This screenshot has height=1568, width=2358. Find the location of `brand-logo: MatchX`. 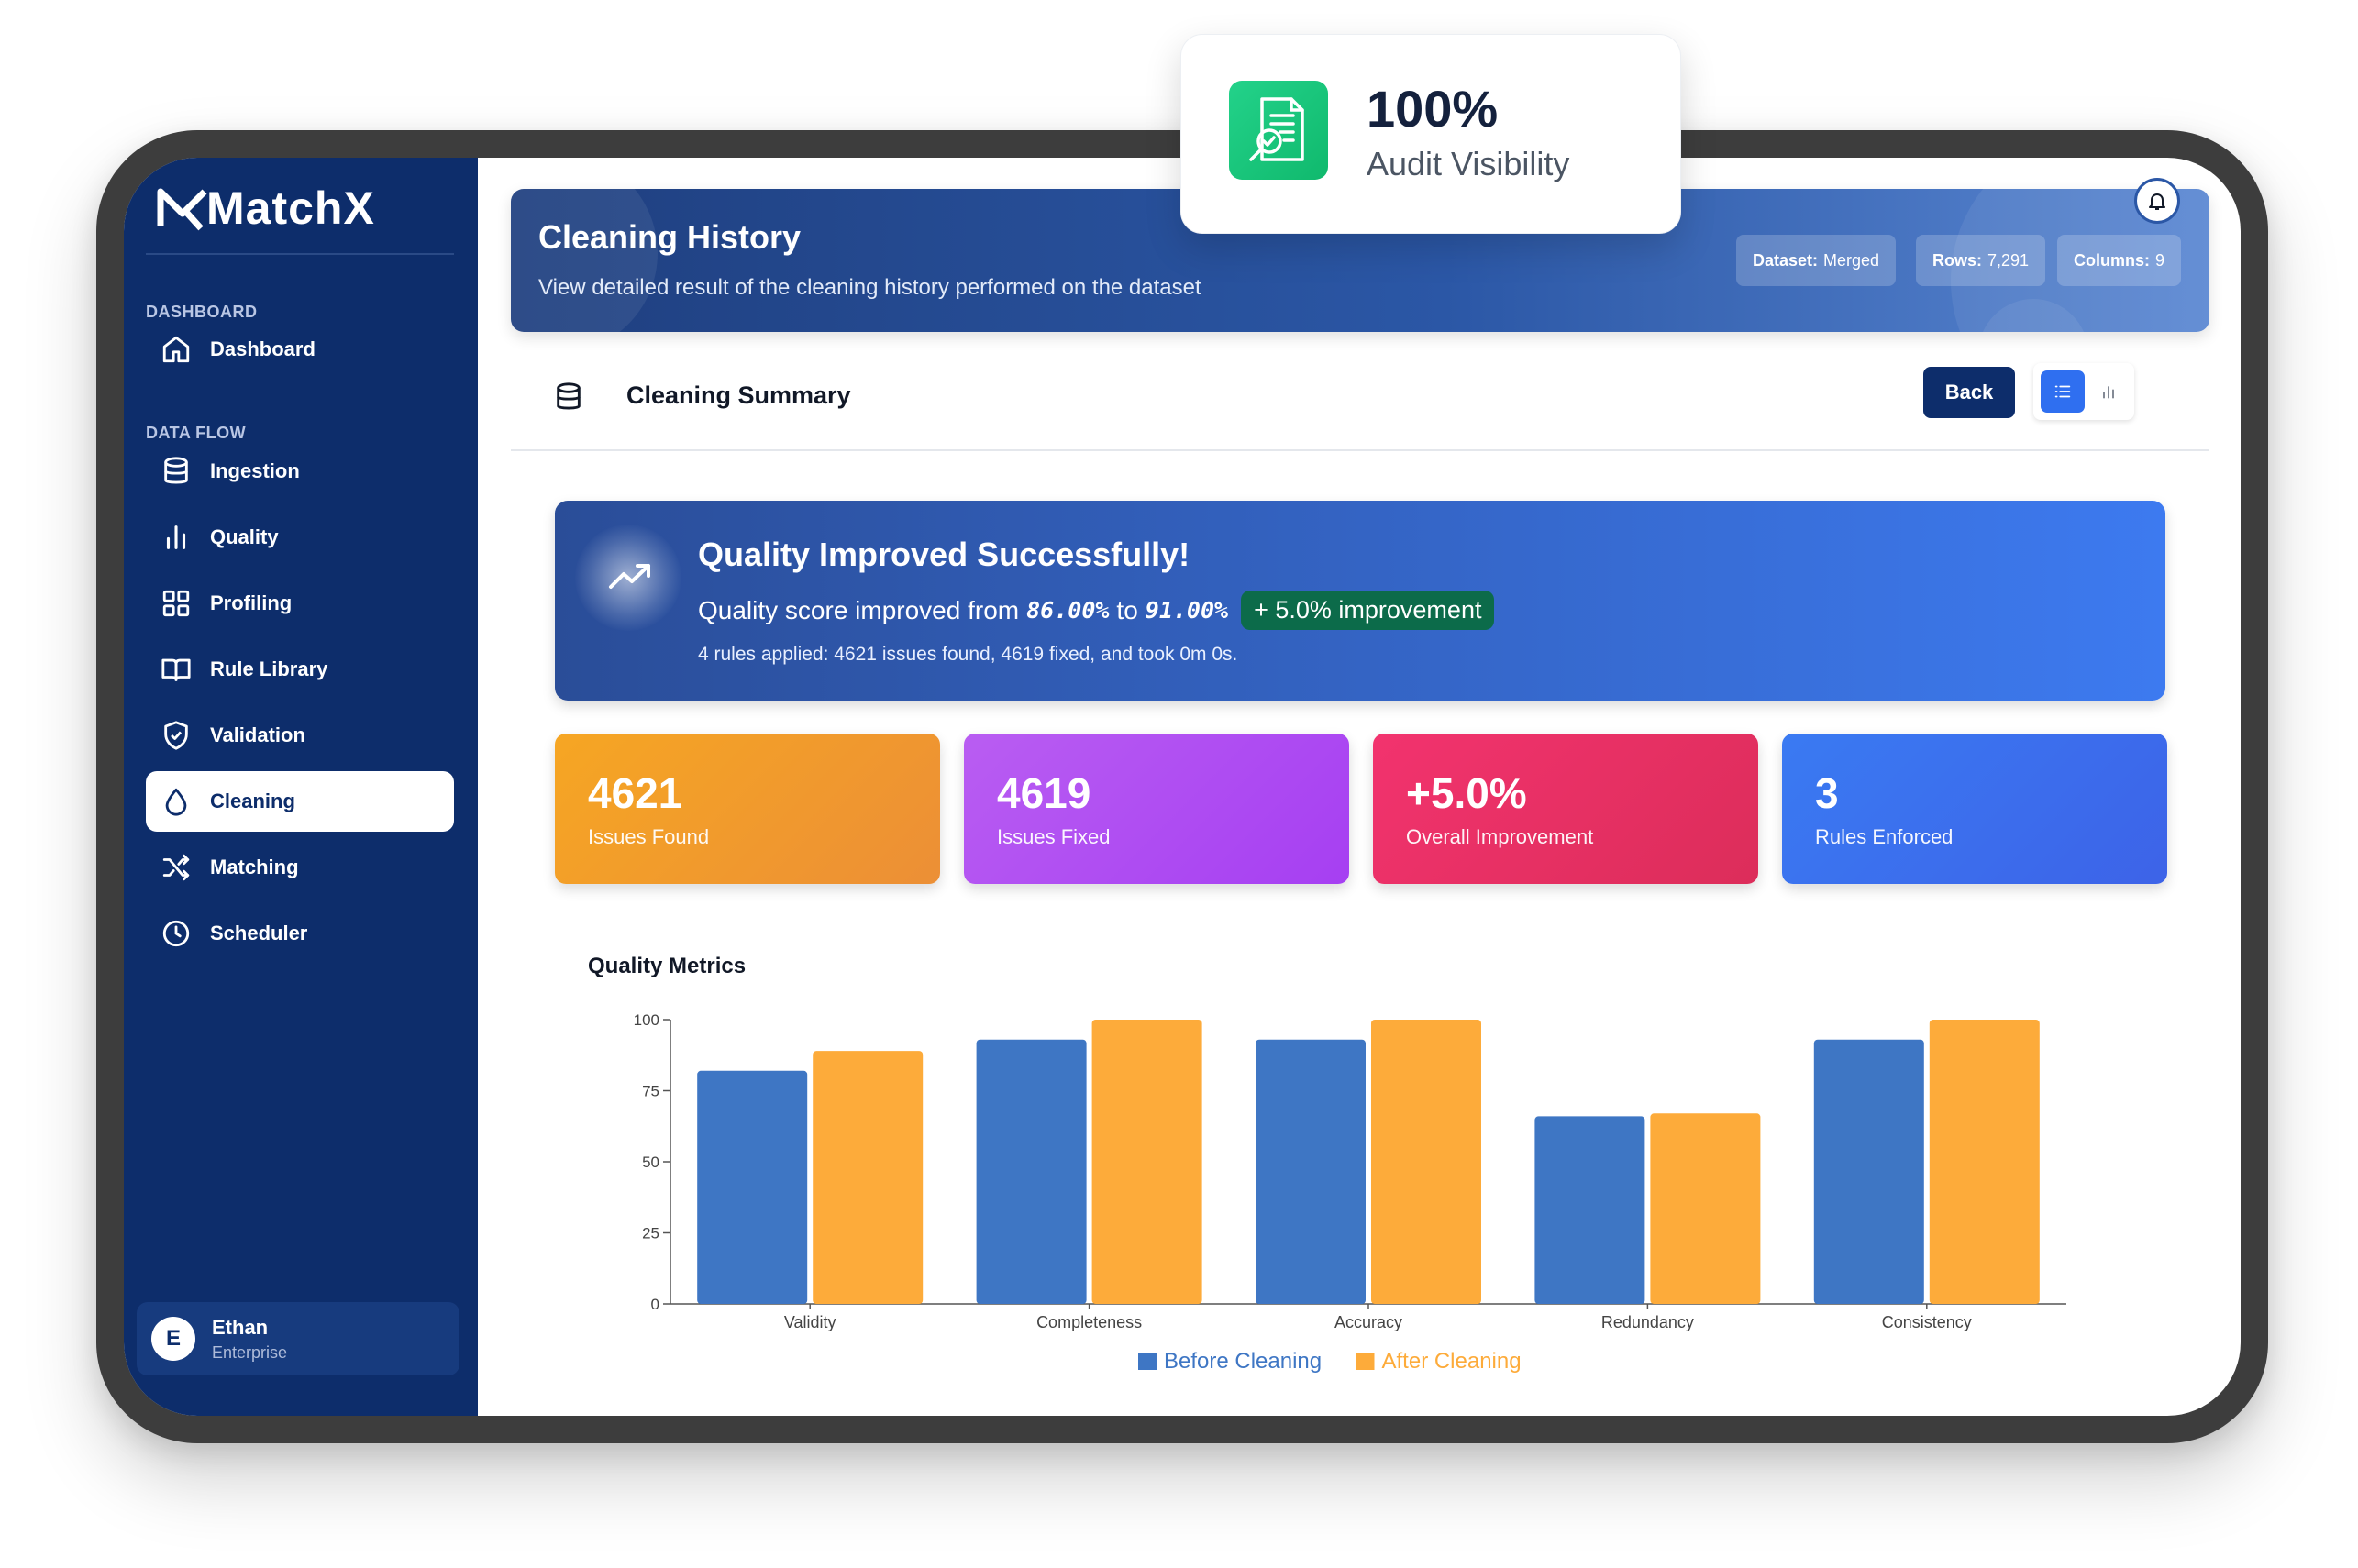

brand-logo: MatchX is located at coordinates (266, 209).